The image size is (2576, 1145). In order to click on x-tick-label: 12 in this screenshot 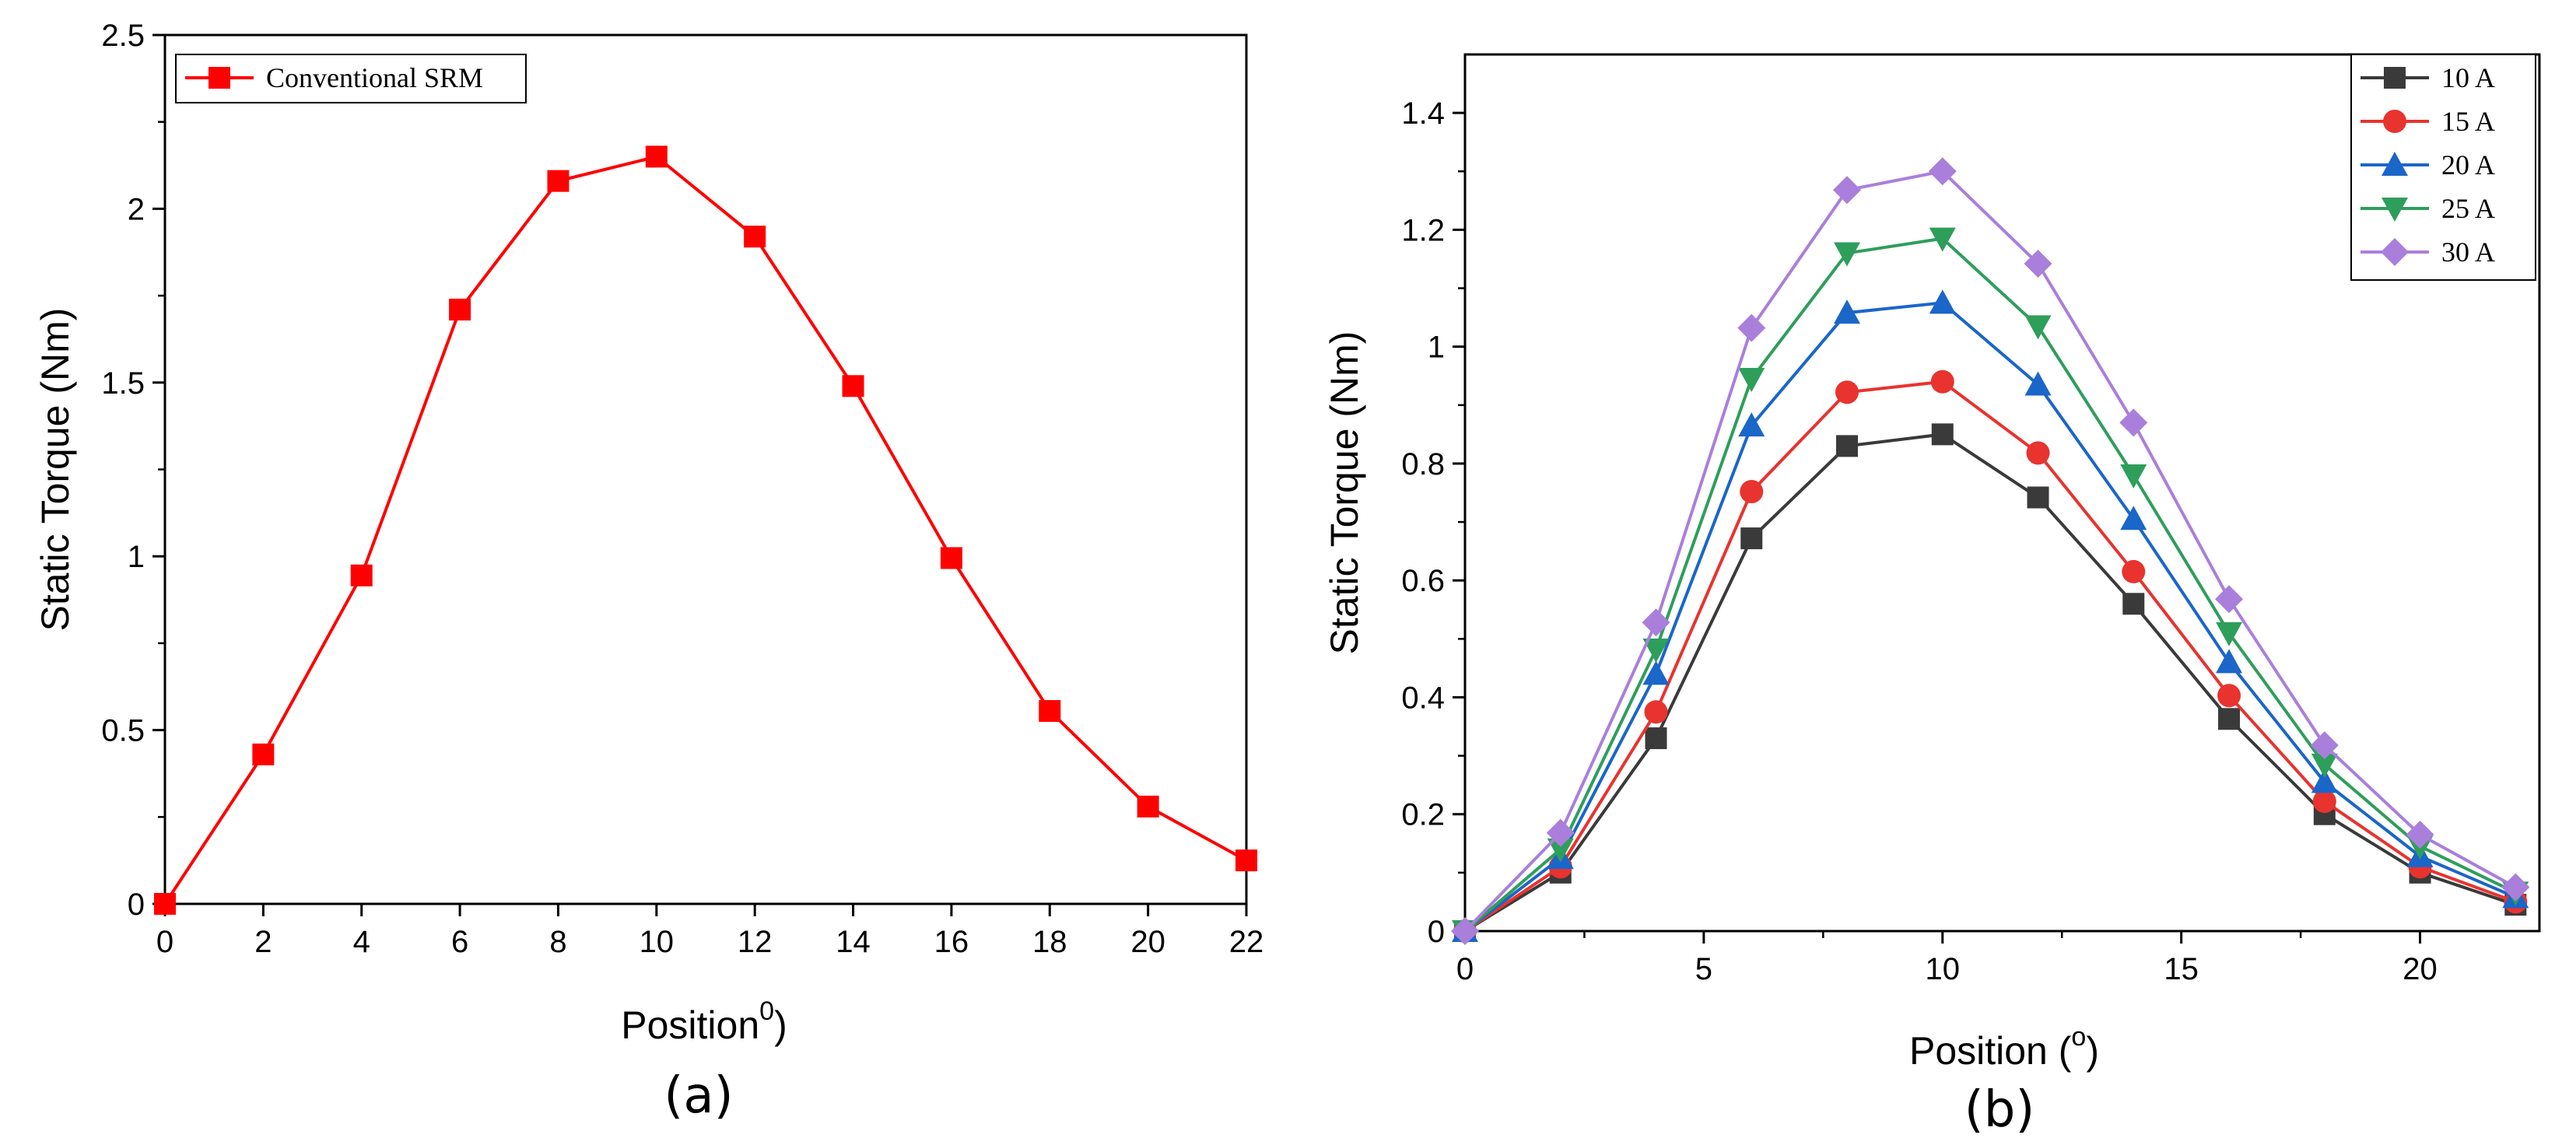, I will do `click(755, 942)`.